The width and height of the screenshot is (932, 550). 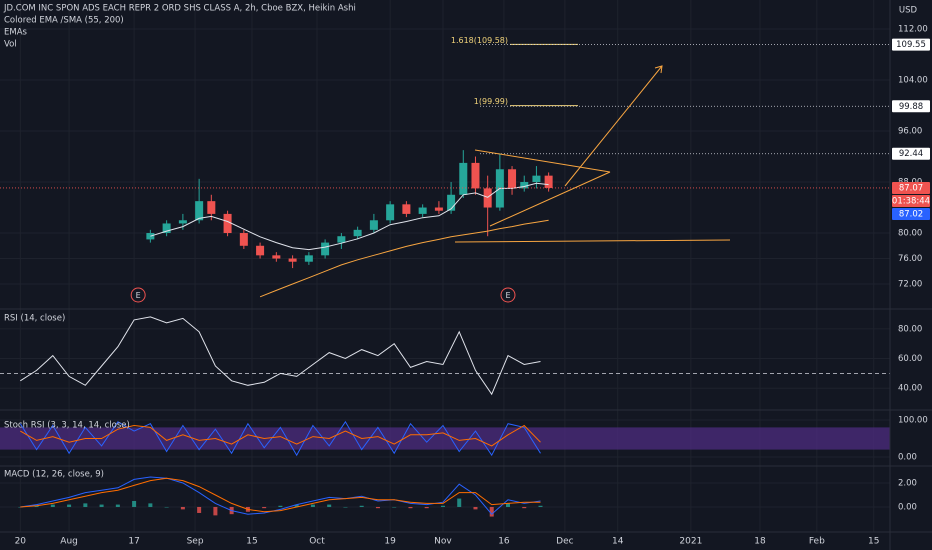 I want to click on band, so click(x=445, y=438).